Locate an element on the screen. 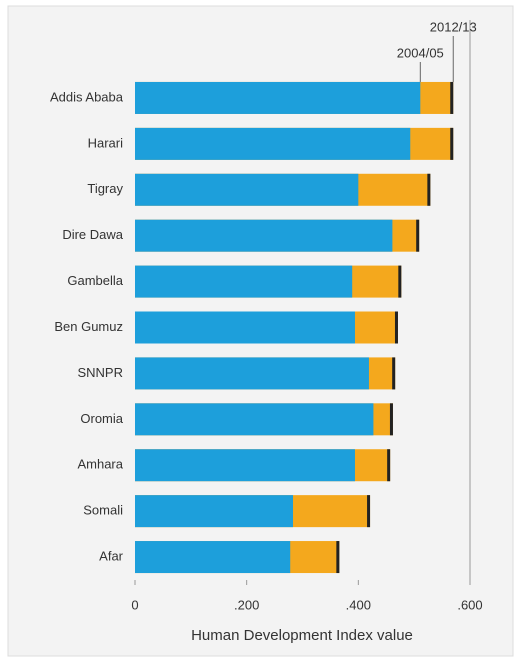 This screenshot has height=662, width=519. y-tick-label: Afar is located at coordinates (111, 555).